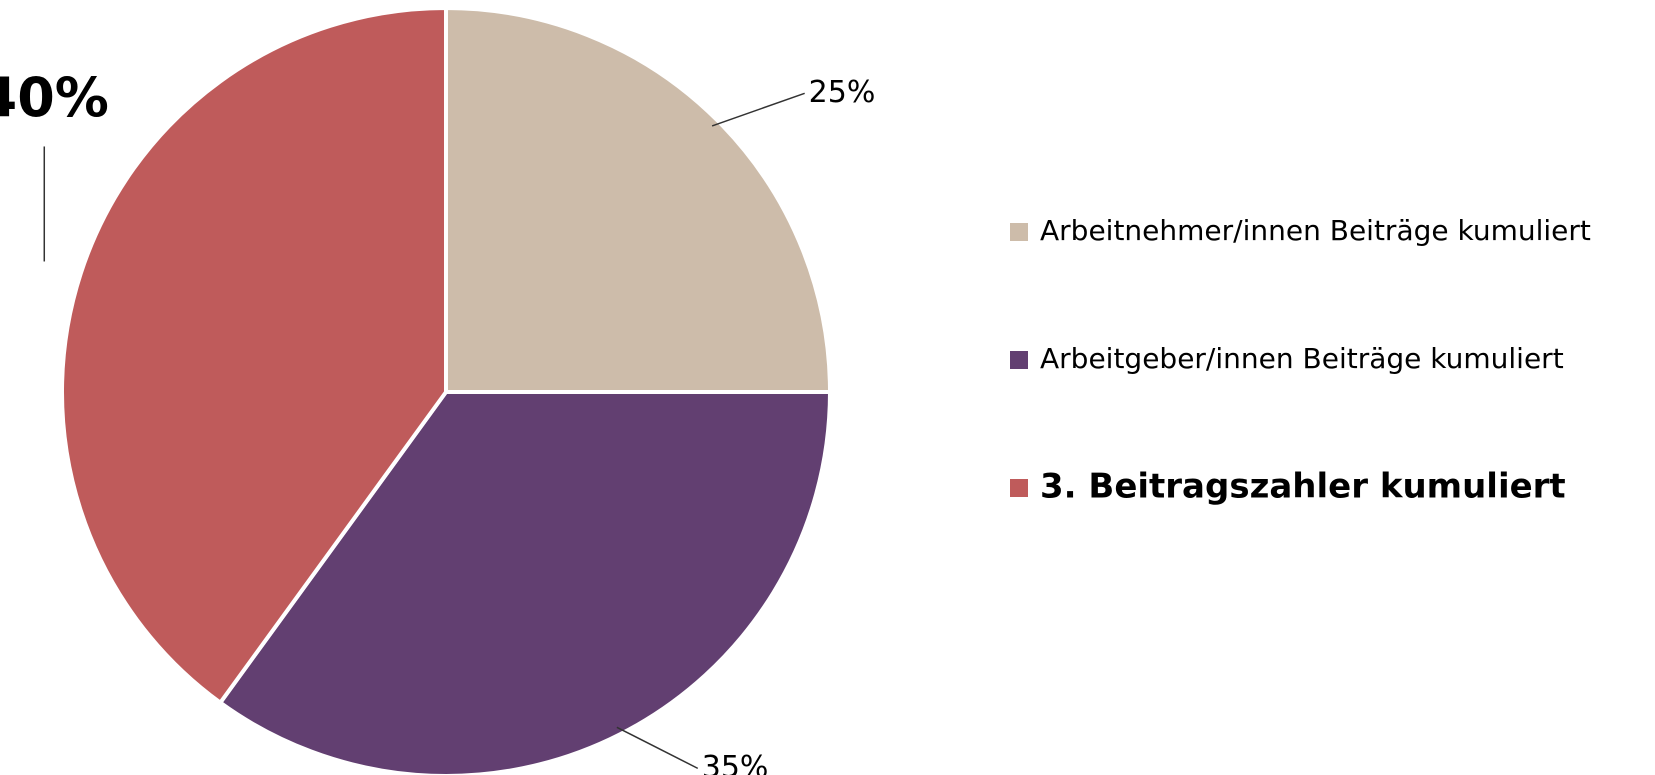 Image resolution: width=1655 pixels, height=775 pixels. What do you see at coordinates (638, 199) in the screenshot?
I see `pie-slice` at bounding box center [638, 199].